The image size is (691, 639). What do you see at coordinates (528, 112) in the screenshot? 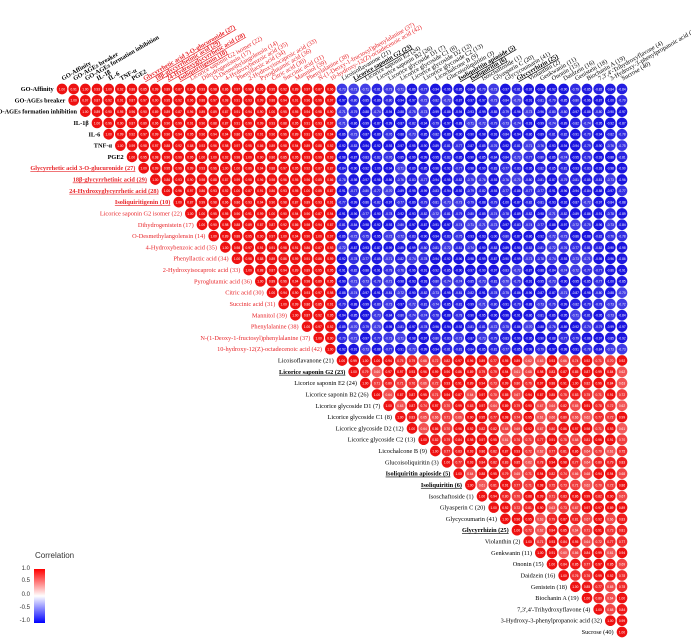
I see `correlation-value-label: -0.73` at bounding box center [528, 112].